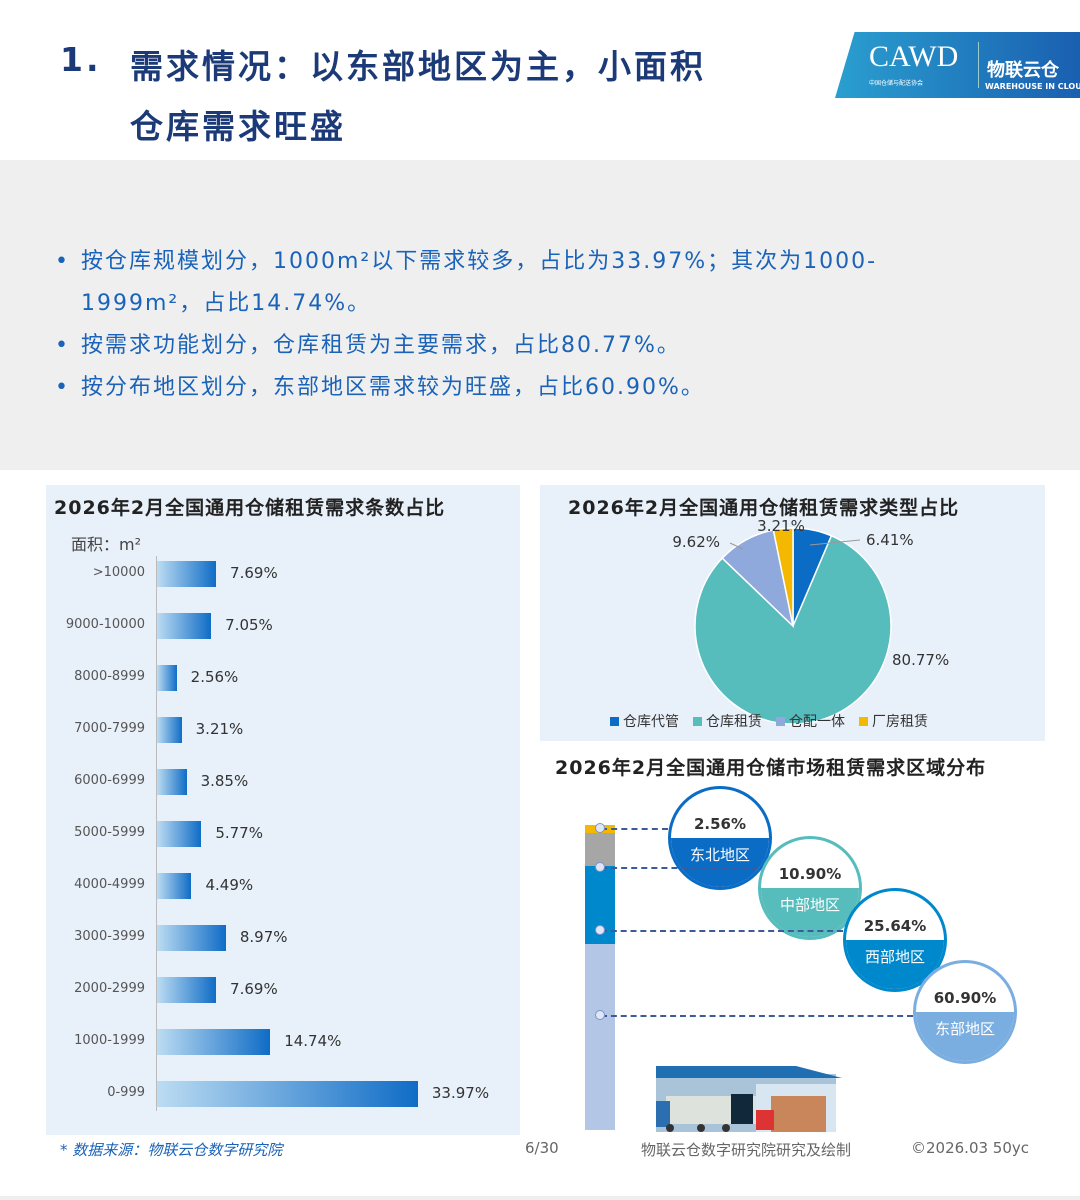  What do you see at coordinates (764, 508) in the screenshot?
I see `type-chart-title: 2026年2月全国通用仓储租赁需求类型占比` at bounding box center [764, 508].